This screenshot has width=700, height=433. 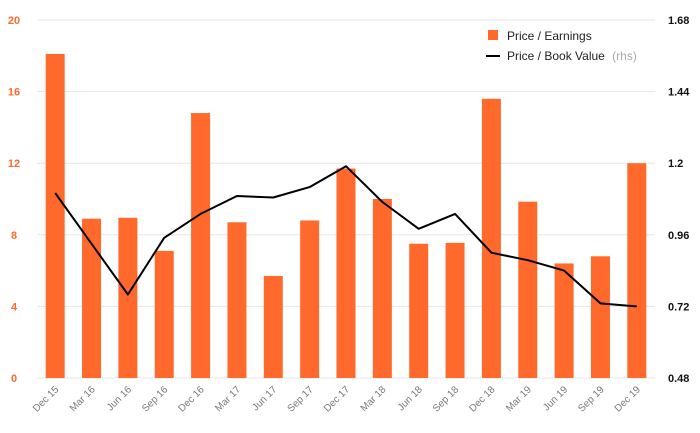 What do you see at coordinates (192, 399) in the screenshot?
I see `x-tick-label: Dec 16` at bounding box center [192, 399].